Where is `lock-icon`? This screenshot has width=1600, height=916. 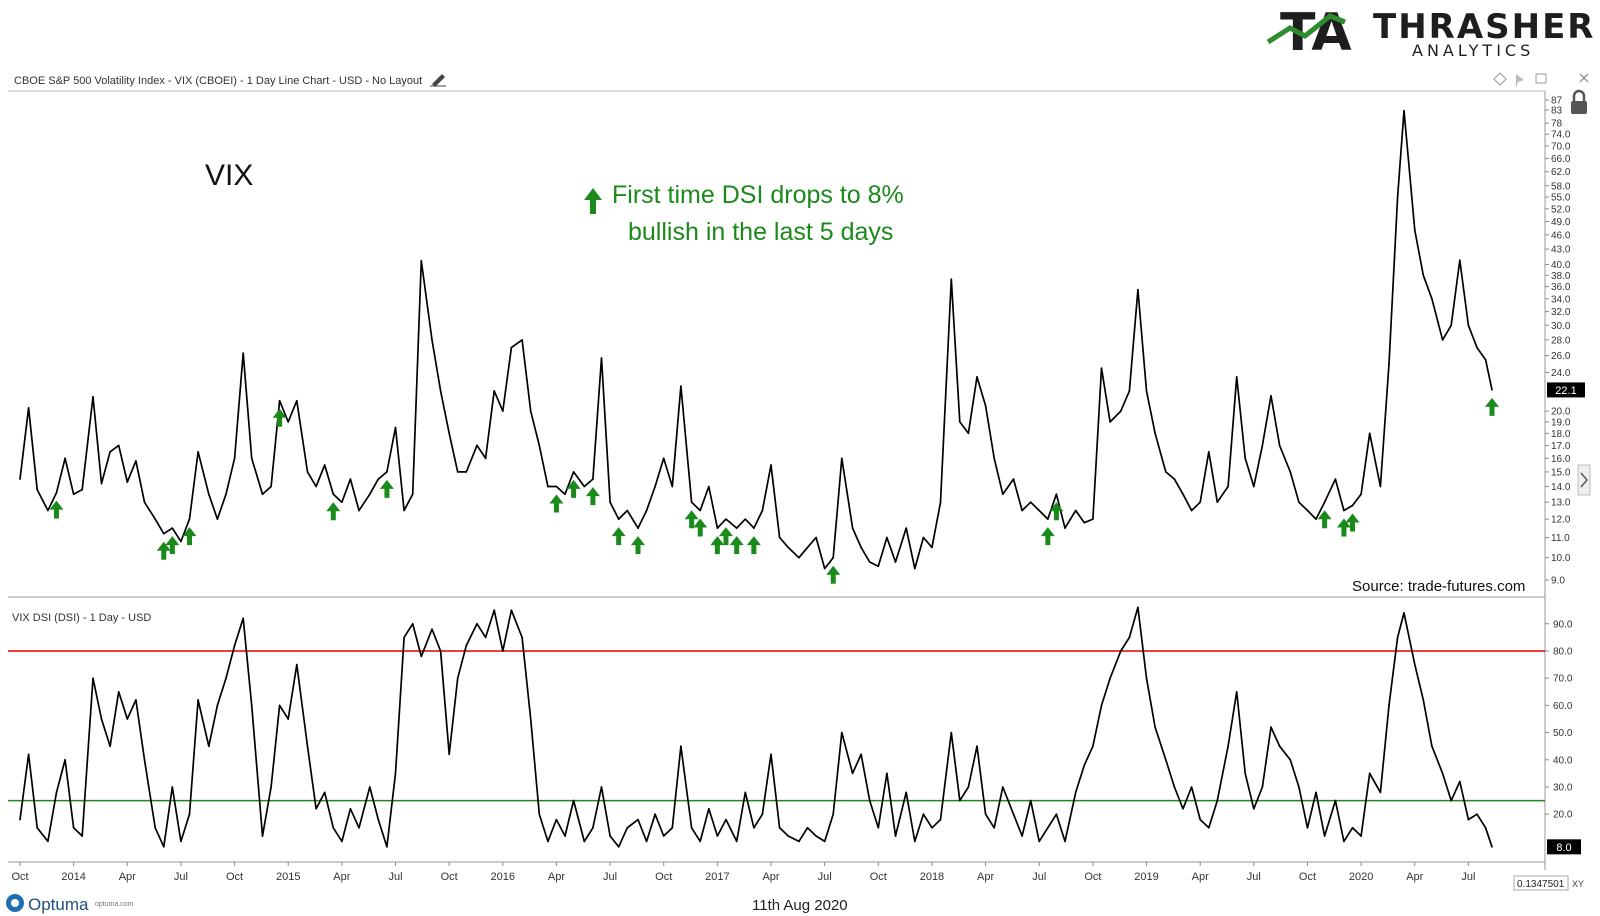 lock-icon is located at coordinates (1579, 101).